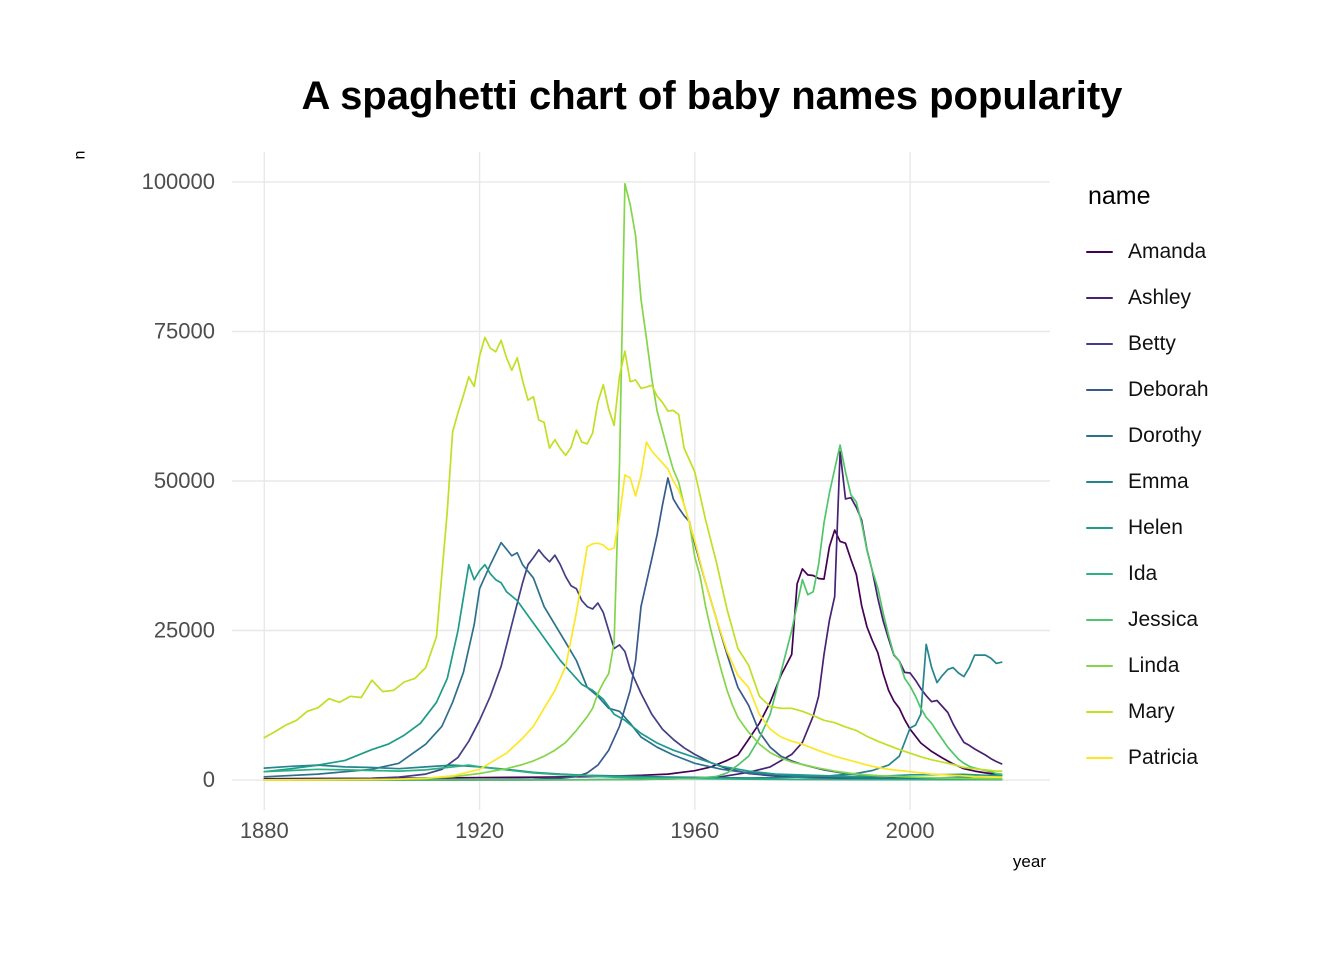 The image size is (1344, 960). Describe the element at coordinates (1168, 389) in the screenshot. I see `legend-label: Deborah` at that location.